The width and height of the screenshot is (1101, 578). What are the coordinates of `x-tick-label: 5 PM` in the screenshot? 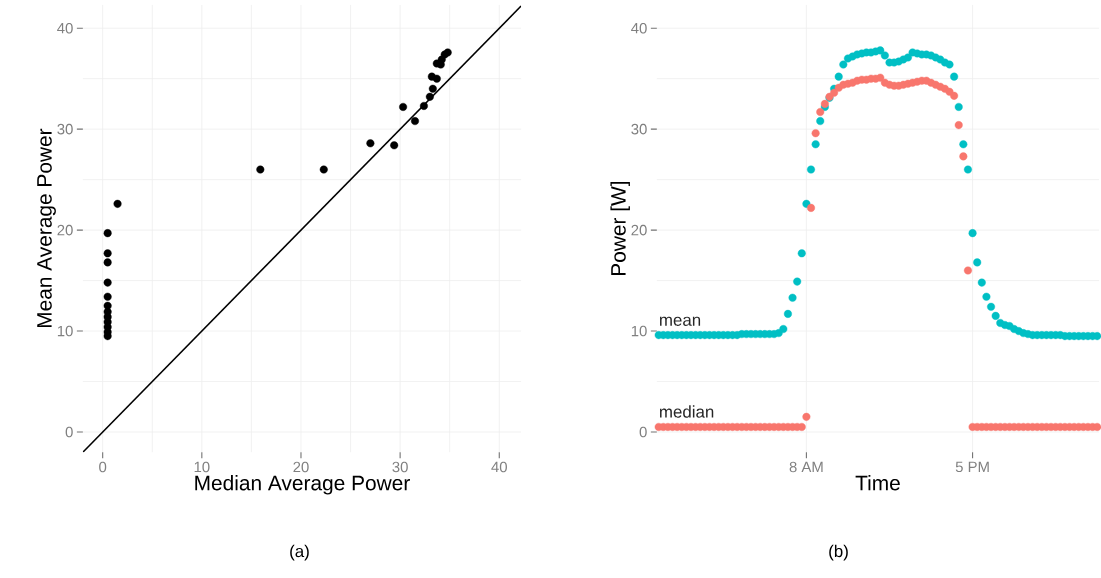 It's located at (972, 467).